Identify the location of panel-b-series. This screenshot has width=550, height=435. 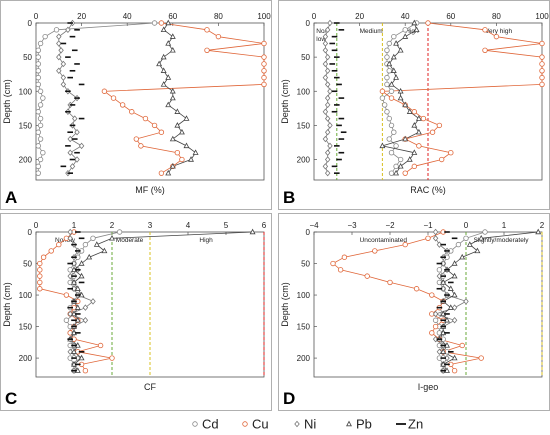
(433, 98).